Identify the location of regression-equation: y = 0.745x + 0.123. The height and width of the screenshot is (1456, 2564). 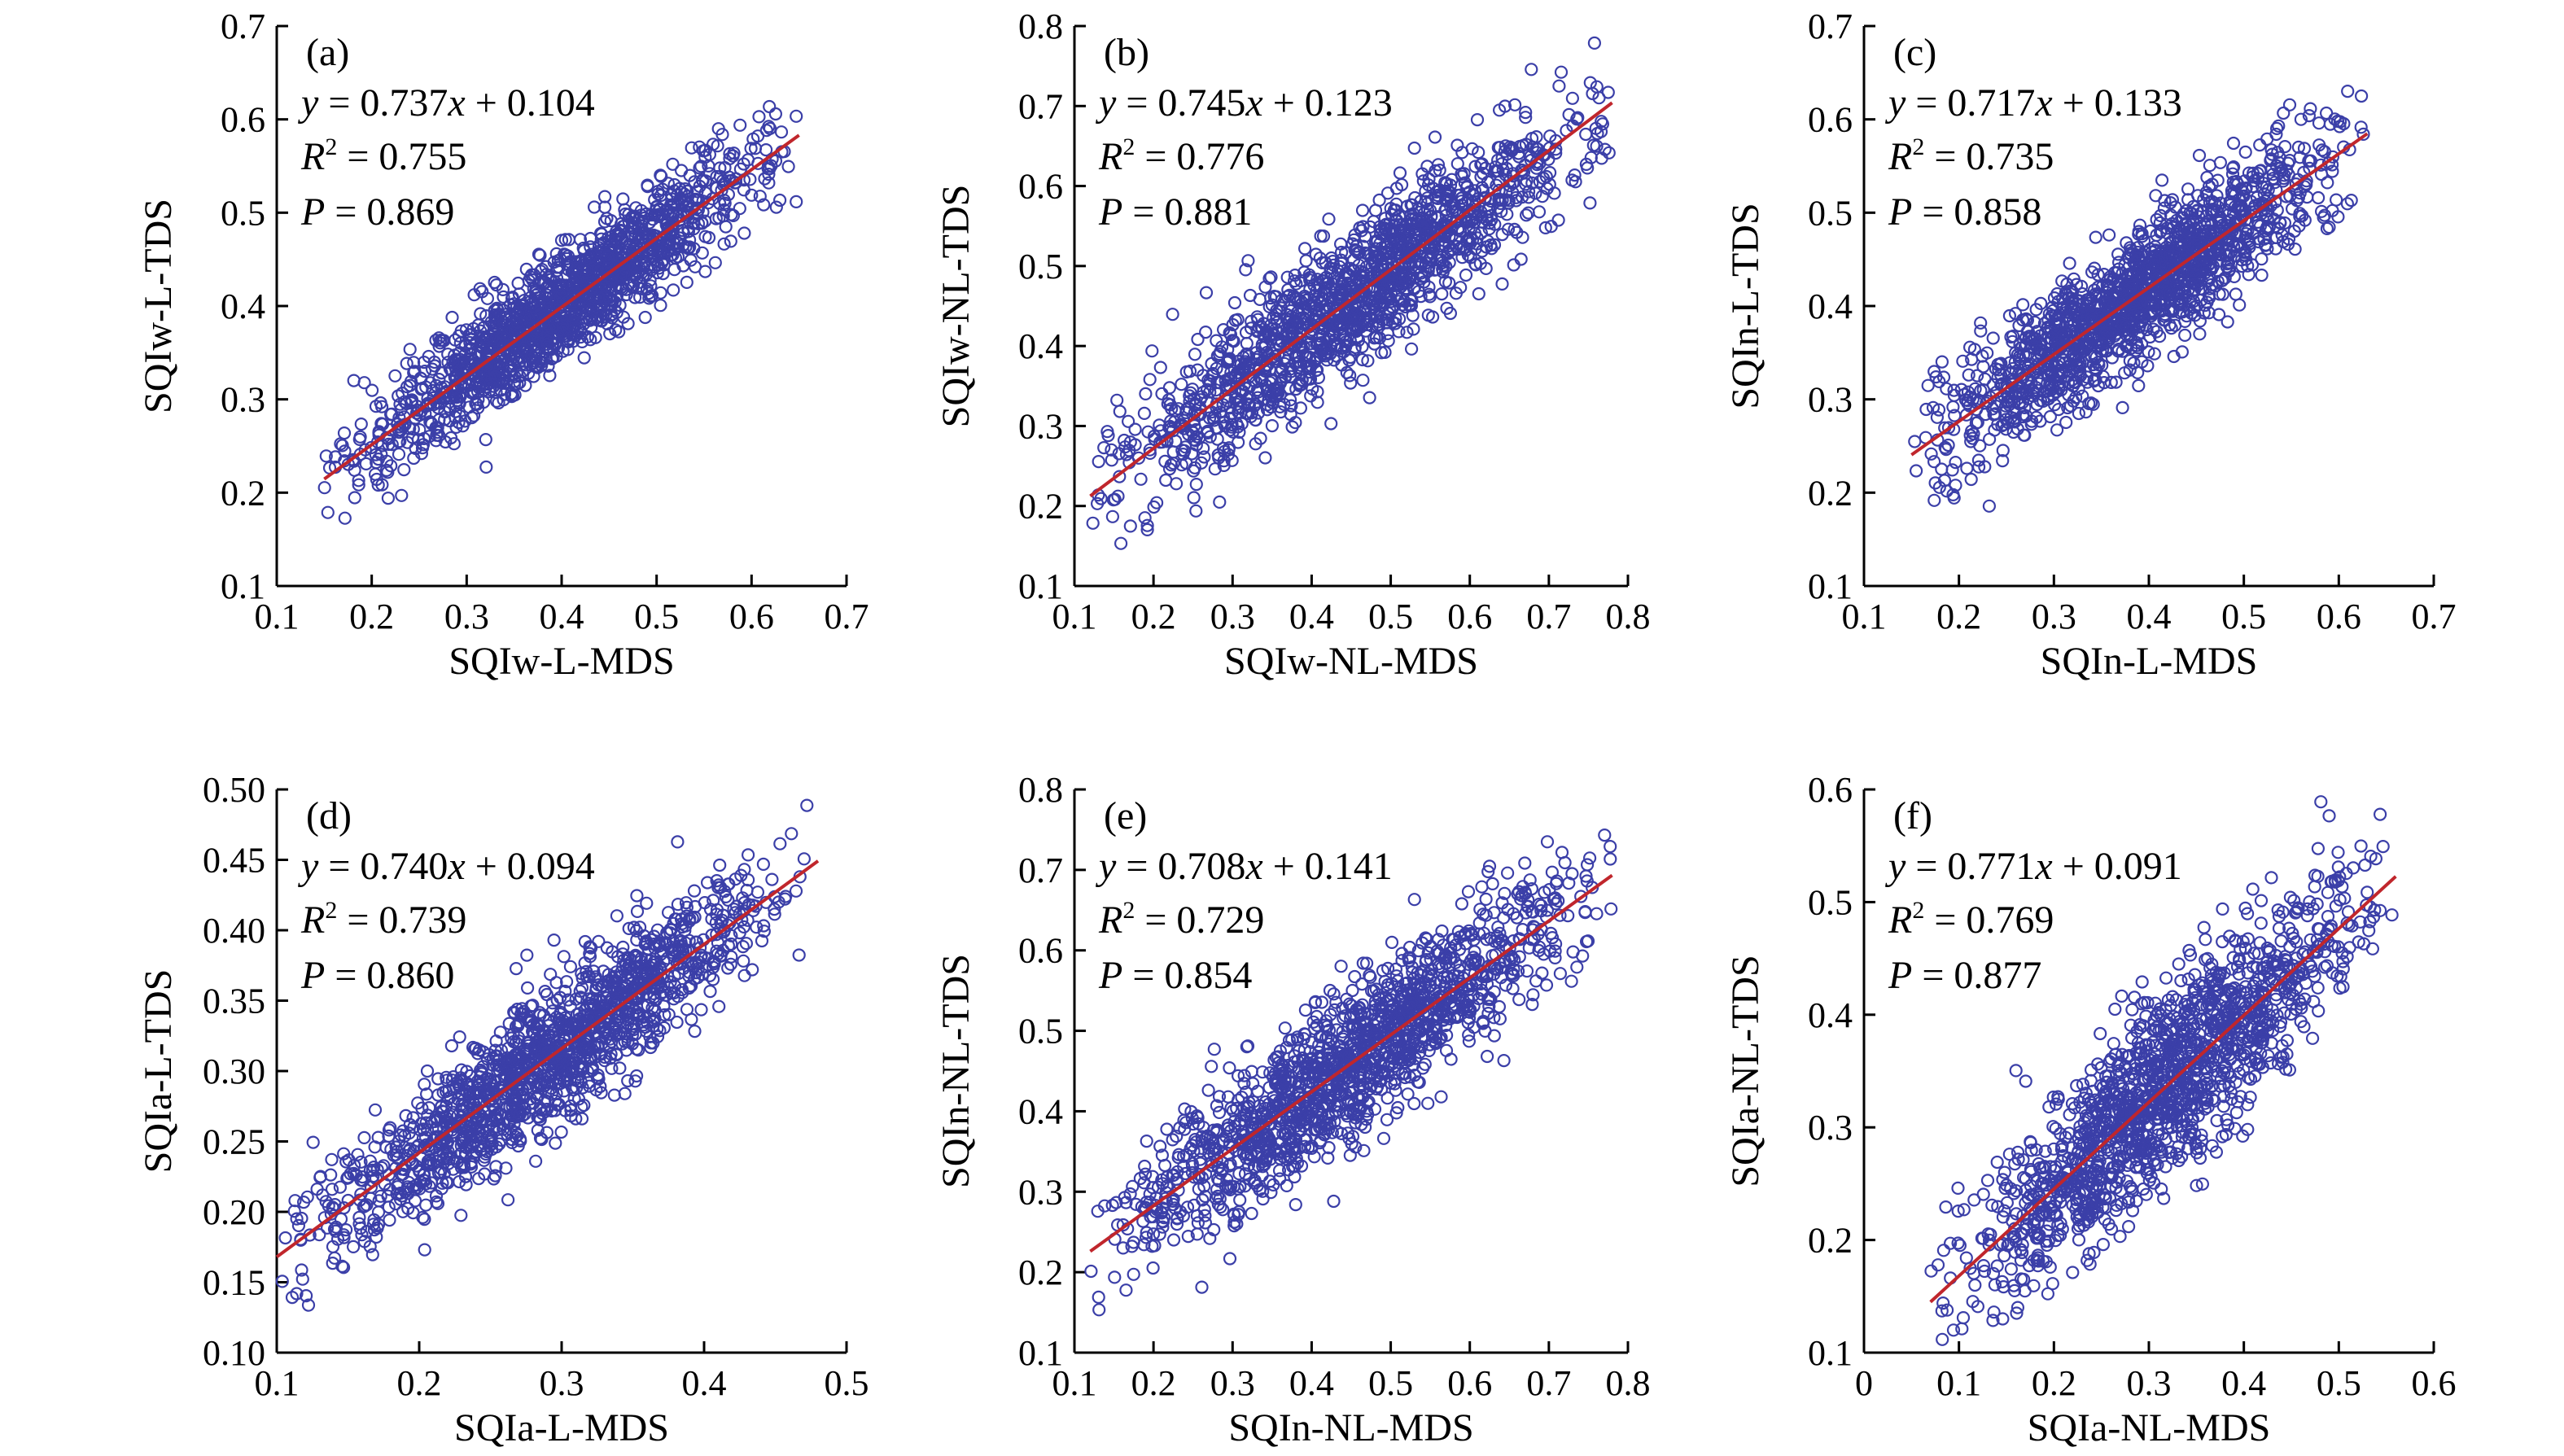
(1244, 103).